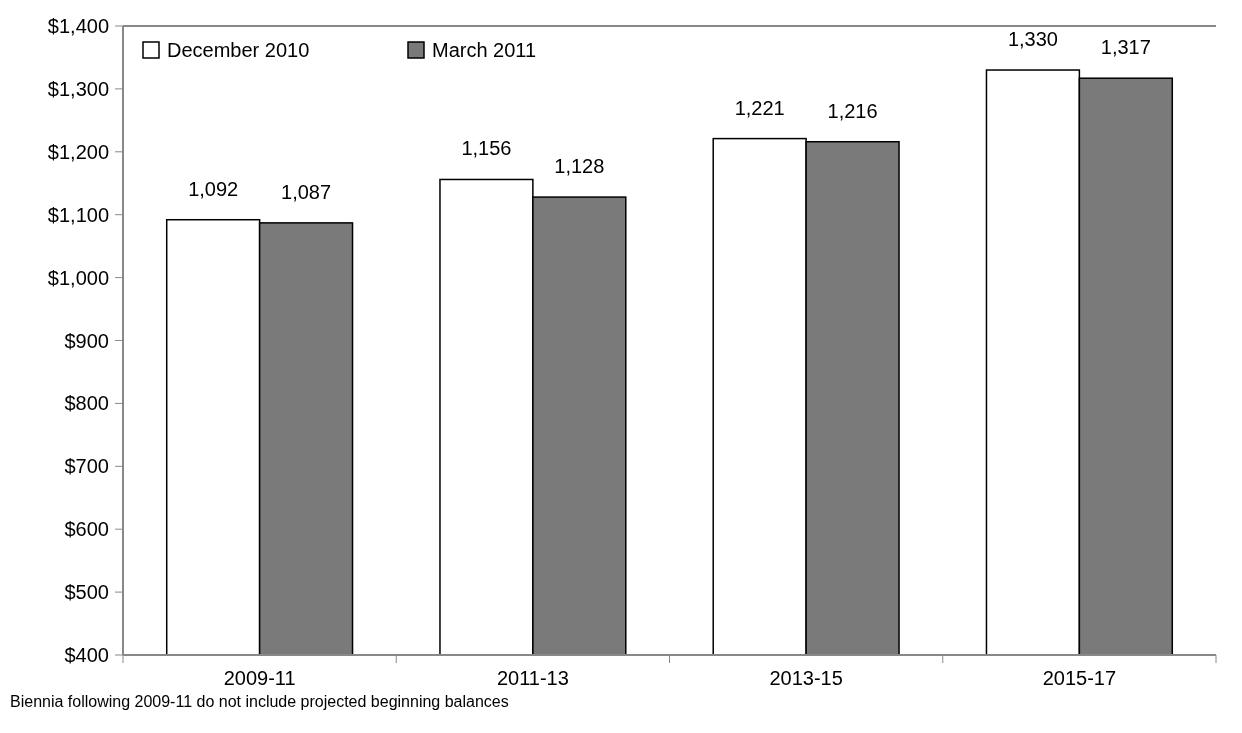 This screenshot has height=733, width=1242. I want to click on x-tick-label: 2013-15, so click(806, 678).